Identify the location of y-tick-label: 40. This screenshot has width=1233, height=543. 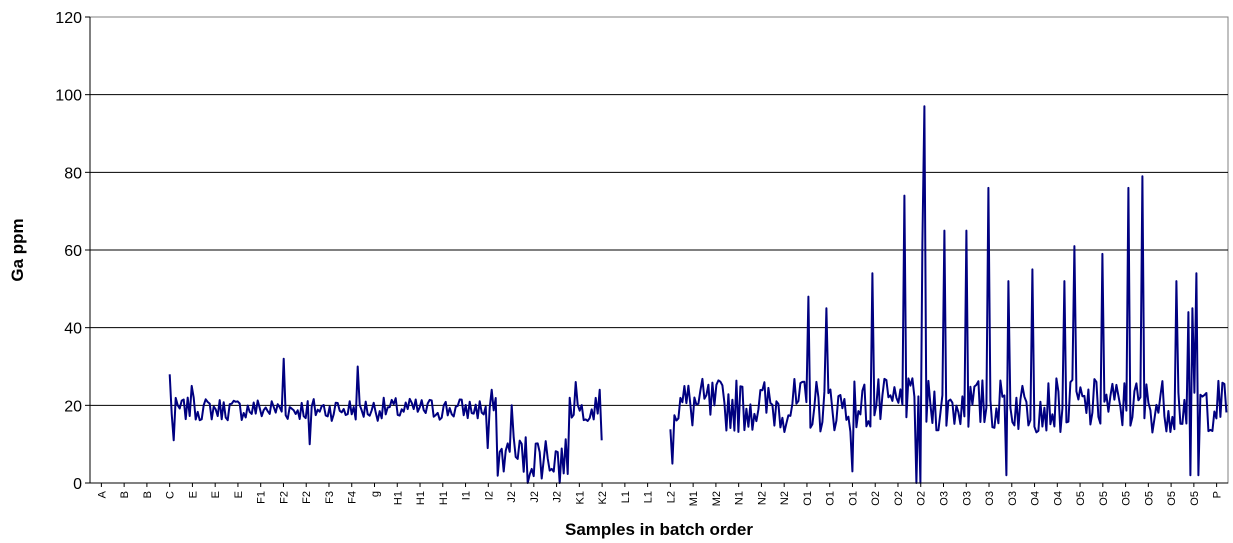
(73, 329).